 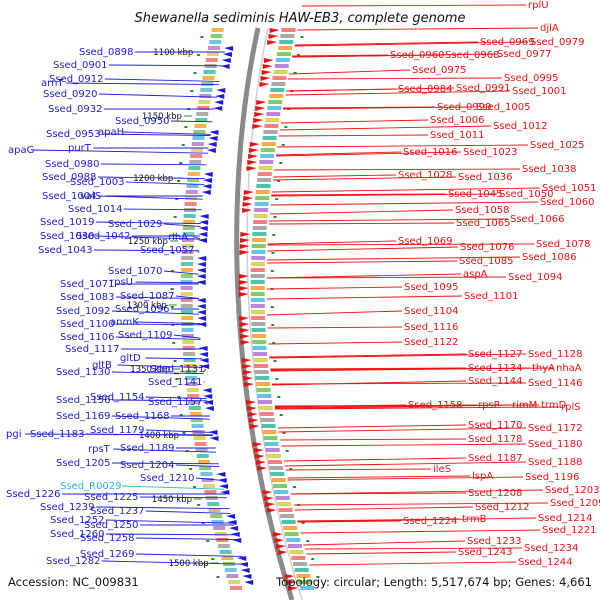 I want to click on gene-label-right: Ssed_1025, so click(x=557, y=145).